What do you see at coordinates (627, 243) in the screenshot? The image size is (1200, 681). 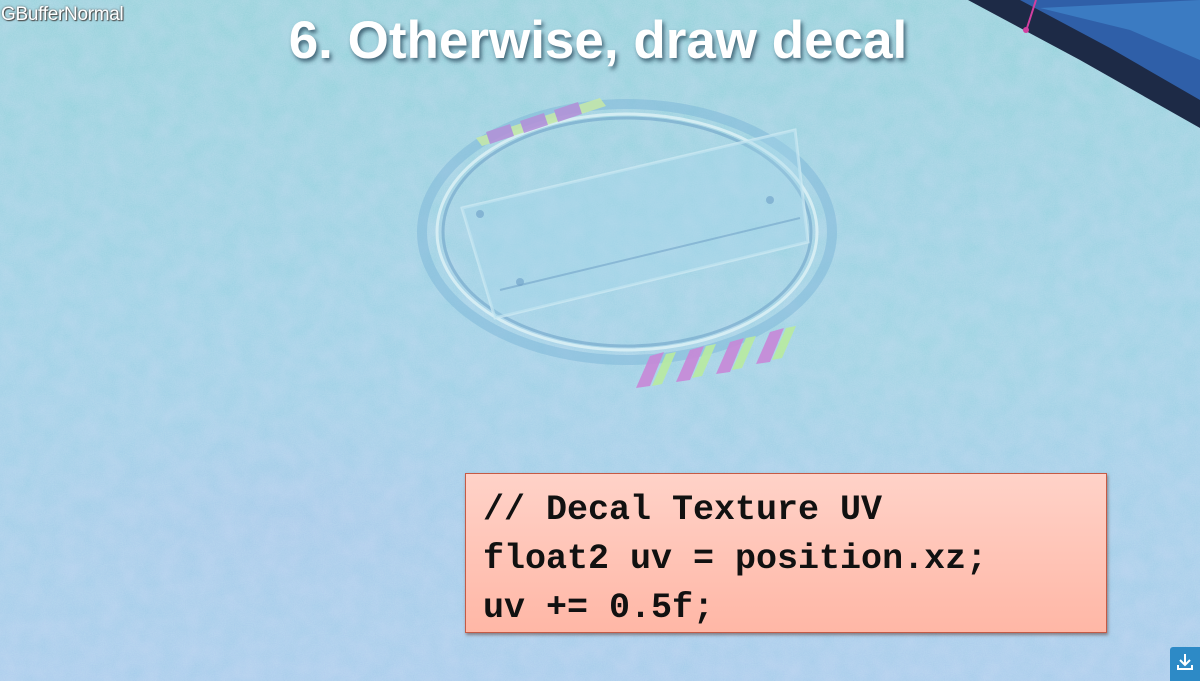 I see `manhole-decal` at bounding box center [627, 243].